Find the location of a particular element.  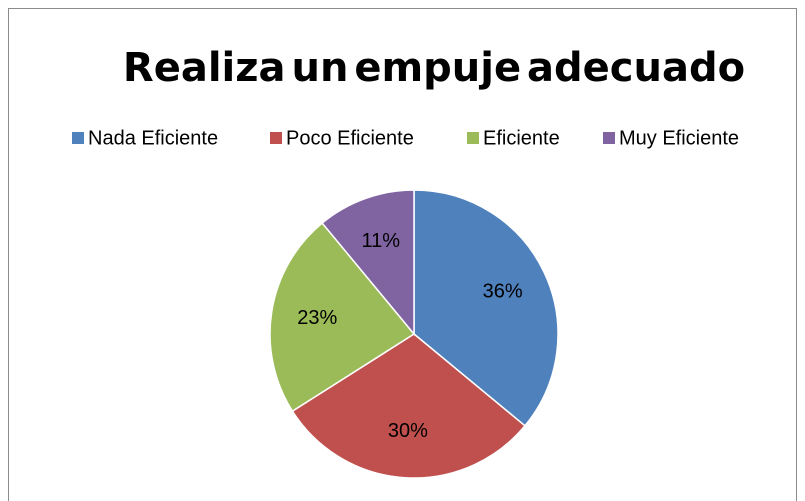

data-label: 11% is located at coordinates (381, 241).